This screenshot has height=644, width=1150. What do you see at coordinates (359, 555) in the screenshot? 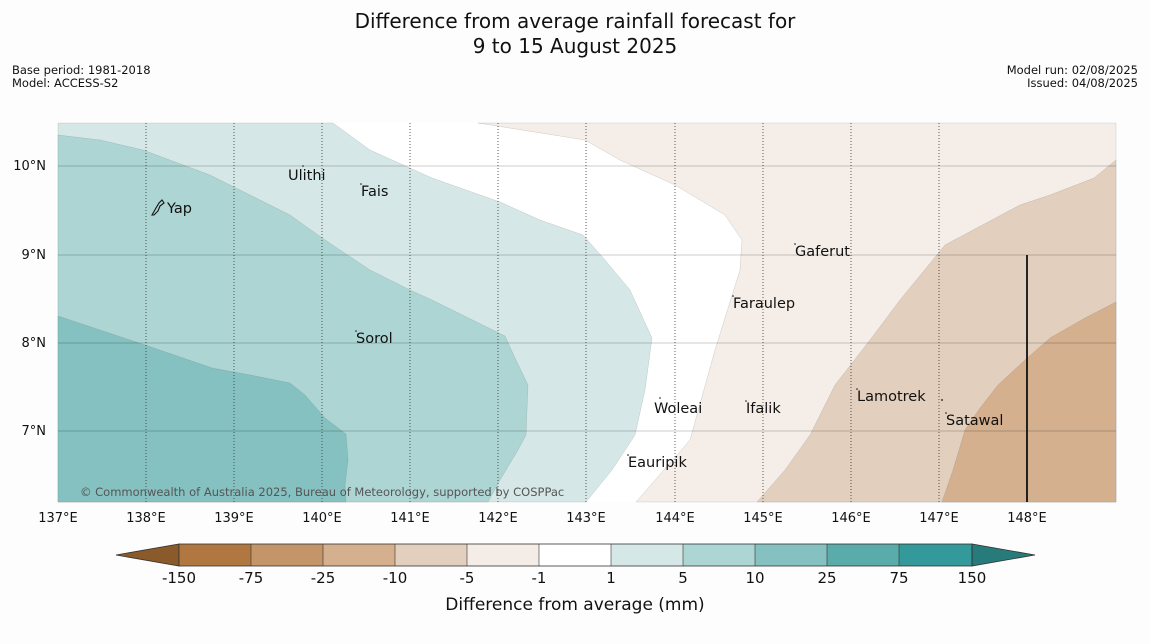
I see `colorbar-swatch-m25-m10` at bounding box center [359, 555].